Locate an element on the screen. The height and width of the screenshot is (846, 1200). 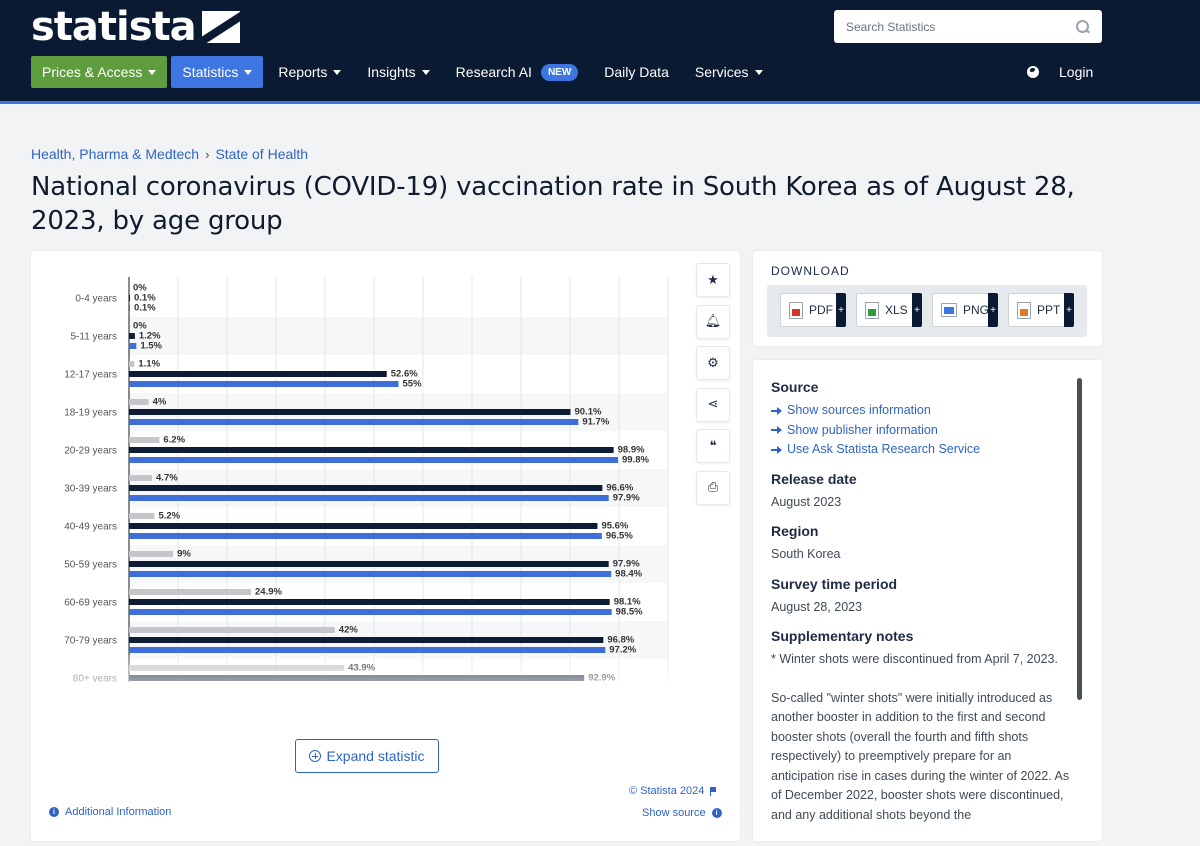
favorite-button: ★ is located at coordinates (713, 280).